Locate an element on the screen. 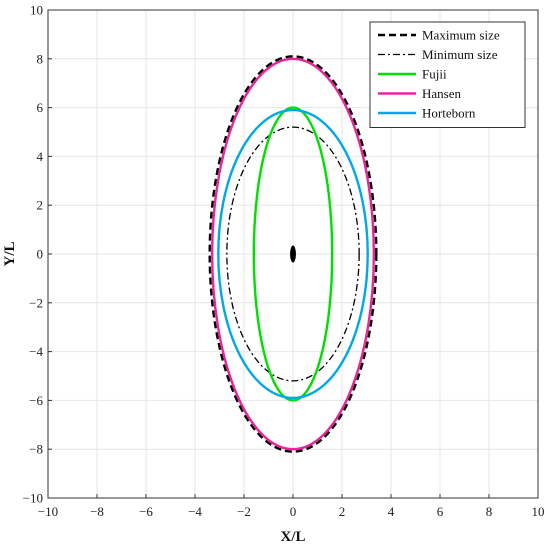 The height and width of the screenshot is (547, 550). y-axis-label: Y/L is located at coordinates (10, 253).